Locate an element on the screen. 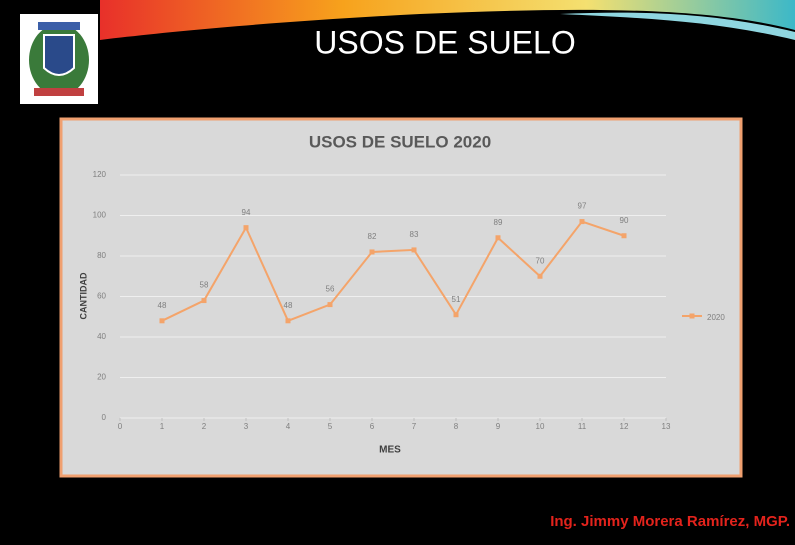 The width and height of the screenshot is (795, 545). slide-title: USOS DE SUELO is located at coordinates (444, 42).